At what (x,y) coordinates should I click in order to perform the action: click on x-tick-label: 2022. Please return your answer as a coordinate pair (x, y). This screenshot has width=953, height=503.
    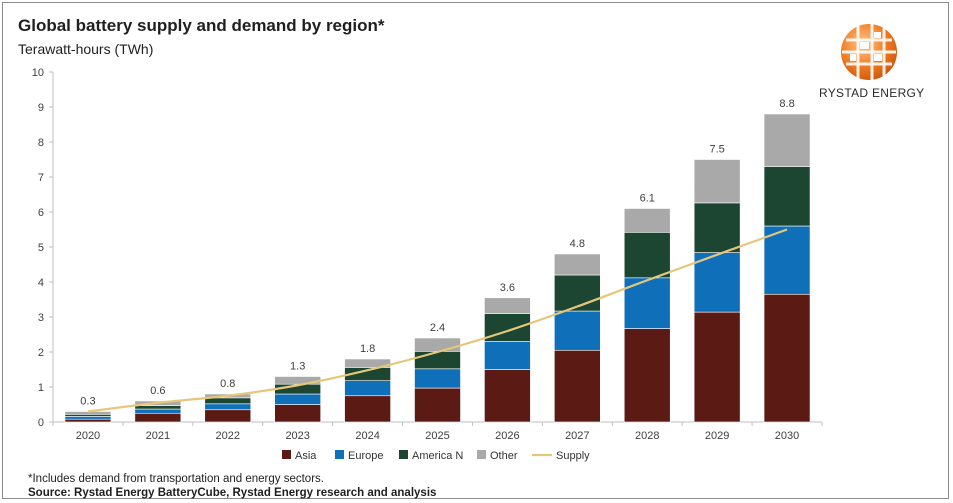
    Looking at the image, I should click on (228, 436).